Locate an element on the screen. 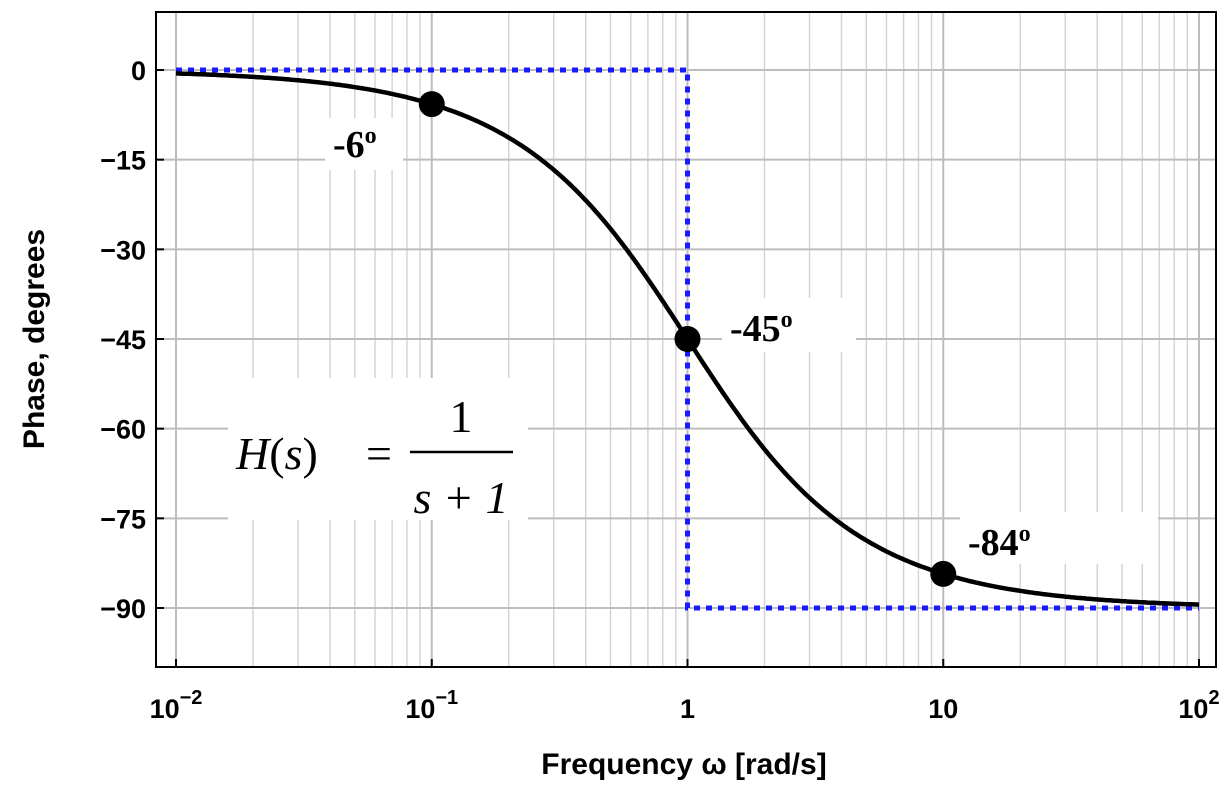 This screenshot has width=1230, height=788. y-tick-label: −30 is located at coordinates (123, 250).